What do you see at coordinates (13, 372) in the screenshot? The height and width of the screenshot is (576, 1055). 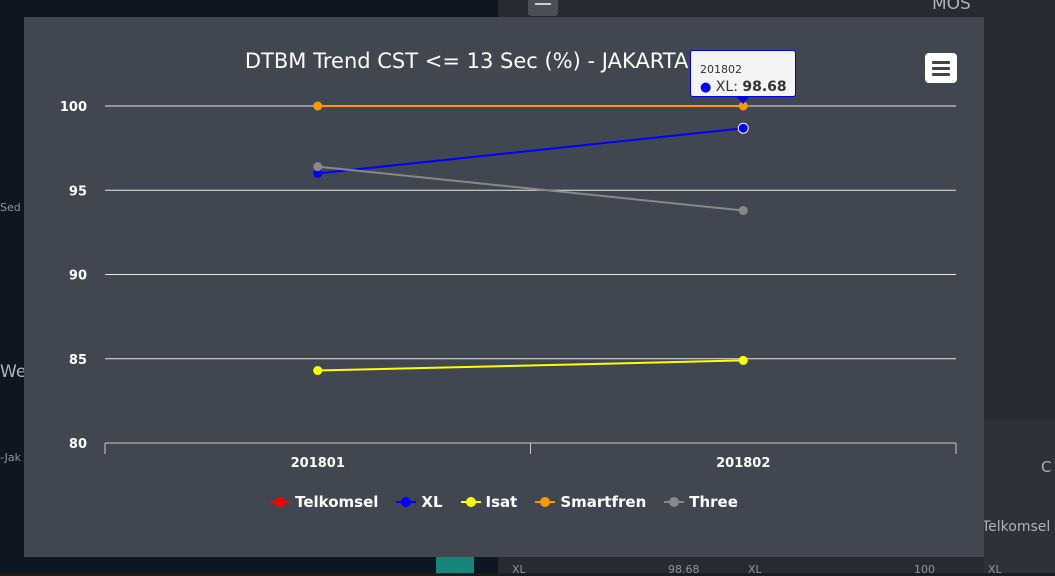 I see `map-label-we: We` at bounding box center [13, 372].